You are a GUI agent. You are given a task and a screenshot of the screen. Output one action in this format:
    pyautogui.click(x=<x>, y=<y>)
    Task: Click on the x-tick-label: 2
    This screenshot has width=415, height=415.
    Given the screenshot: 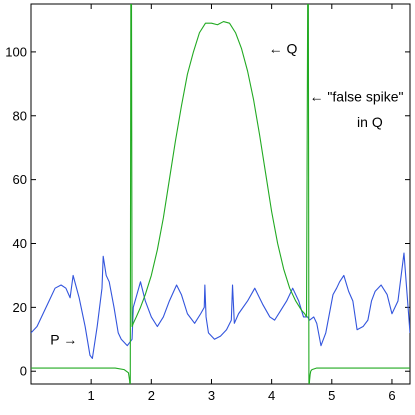 What is the action you would take?
    pyautogui.click(x=151, y=395)
    